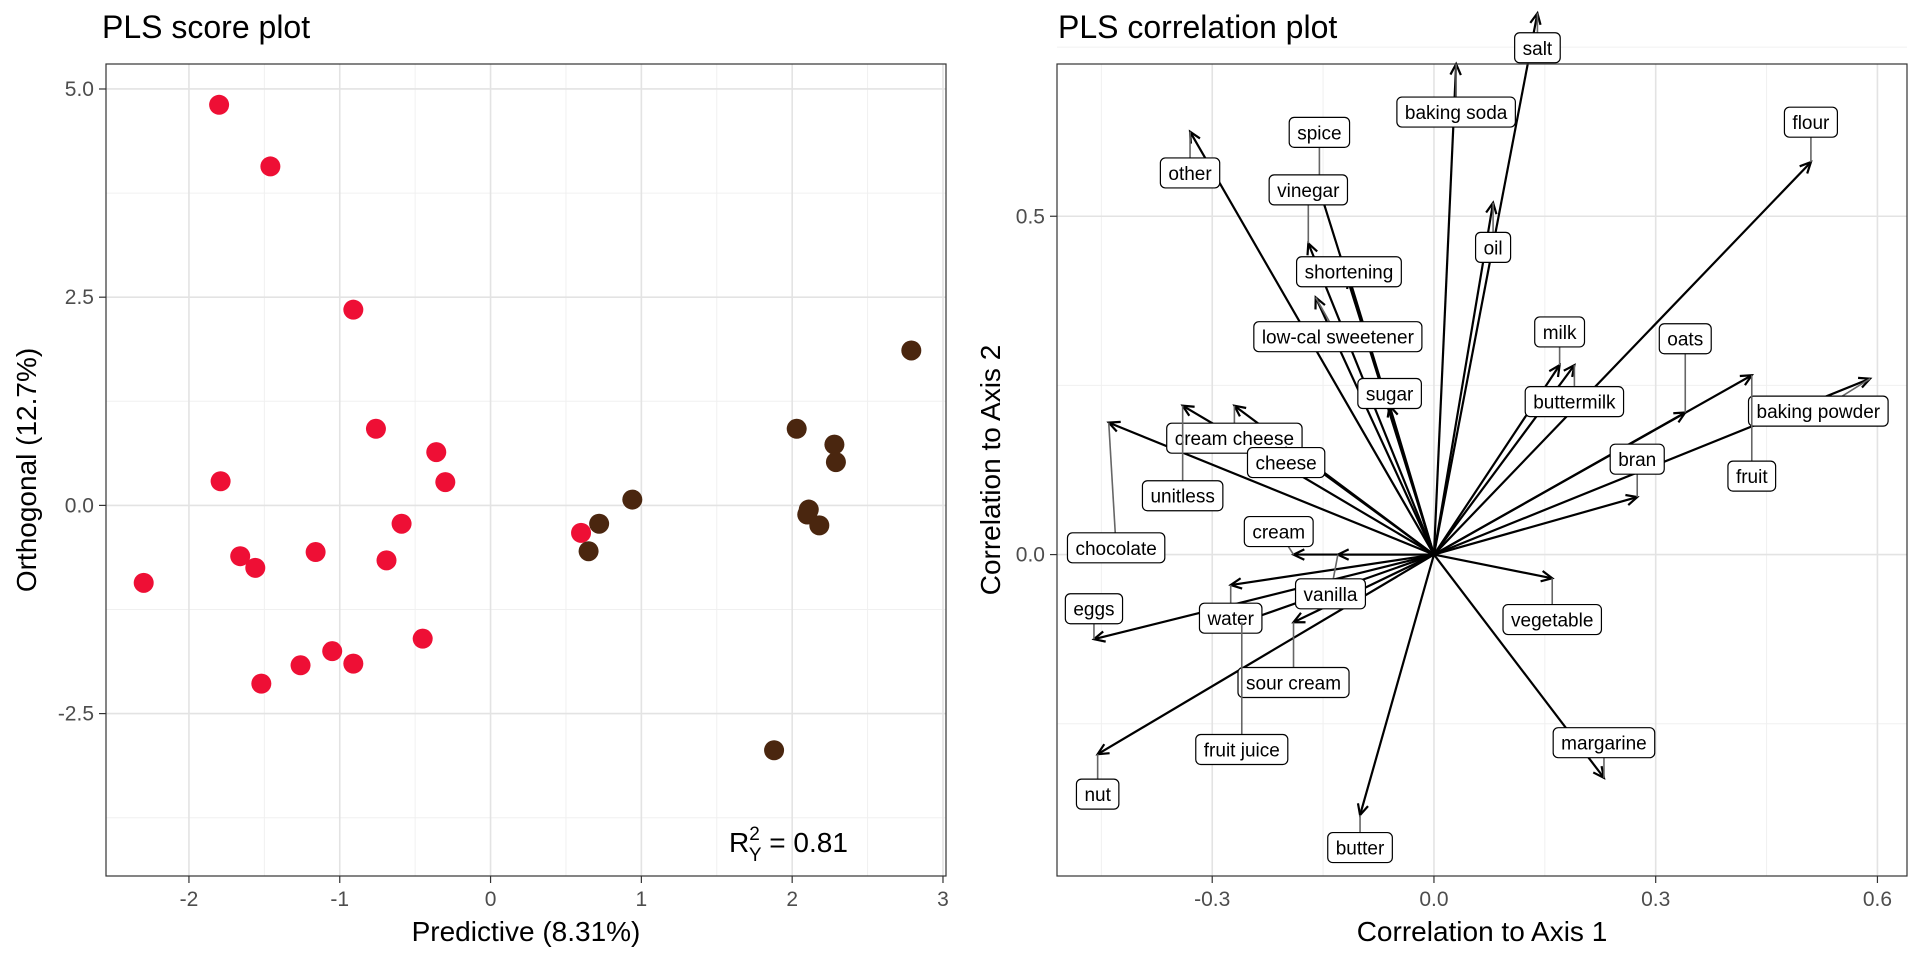 The width and height of the screenshot is (1920, 960). Describe the element at coordinates (1360, 839) in the screenshot. I see `variable-label: butter` at that location.